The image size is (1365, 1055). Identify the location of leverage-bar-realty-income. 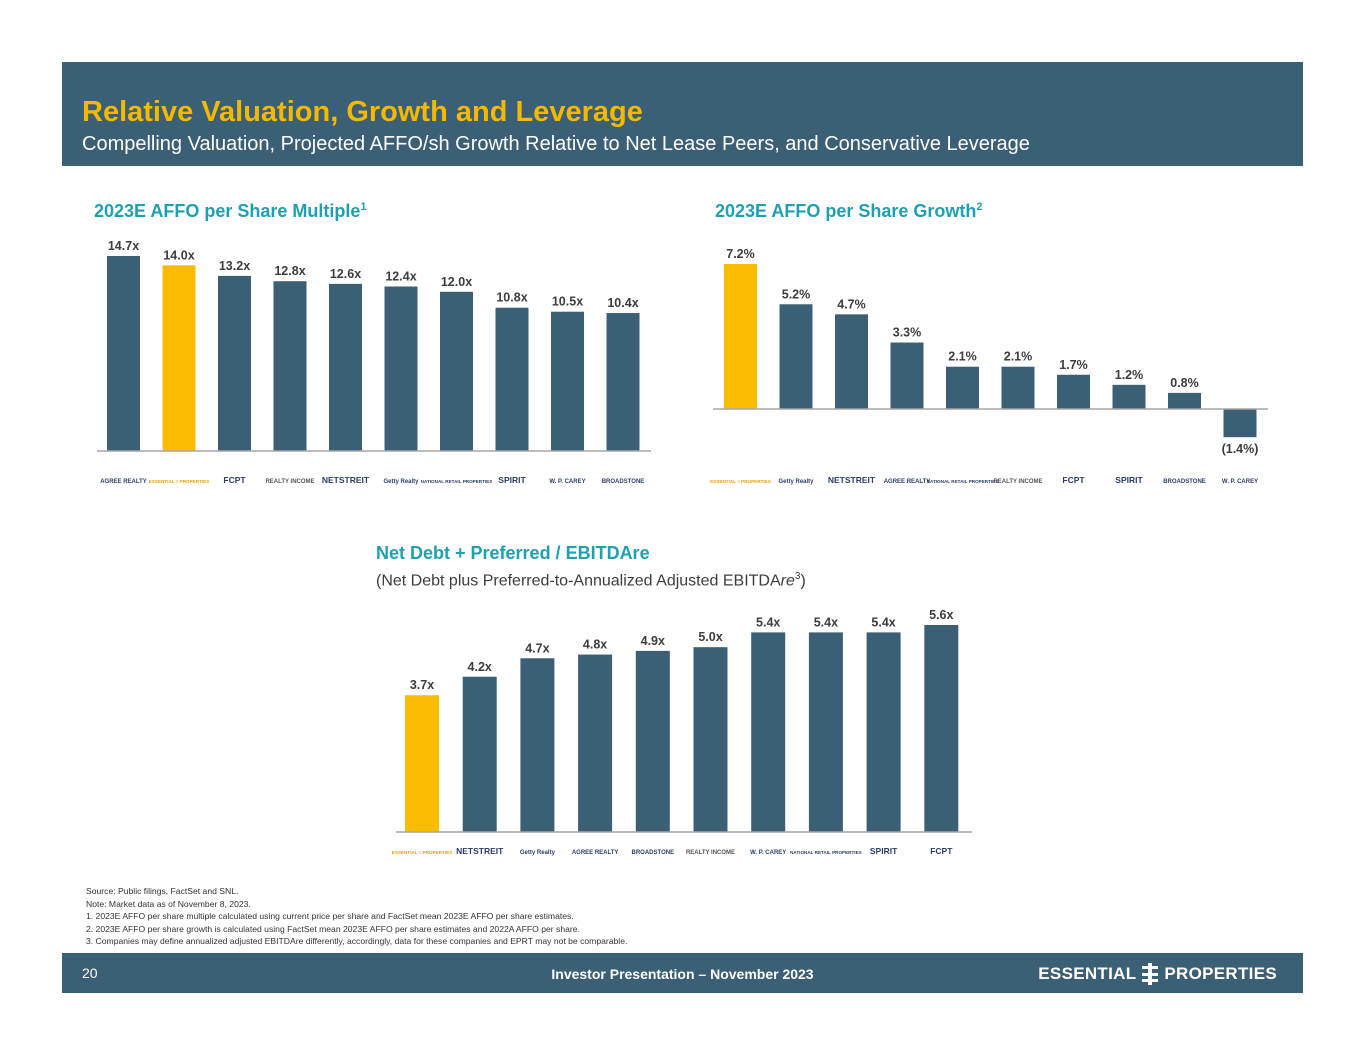
(710, 739).